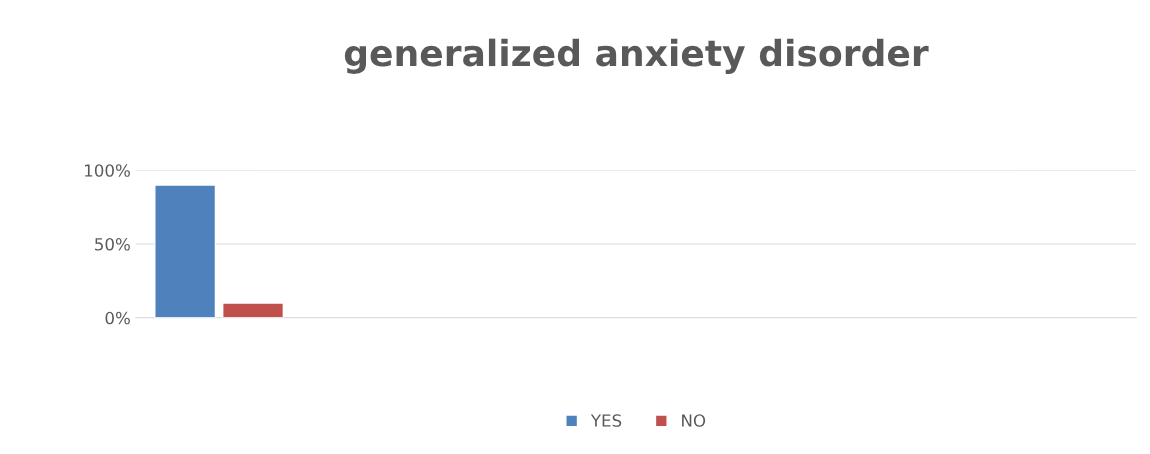  I want to click on y-tick-label: 0%, so click(117, 318).